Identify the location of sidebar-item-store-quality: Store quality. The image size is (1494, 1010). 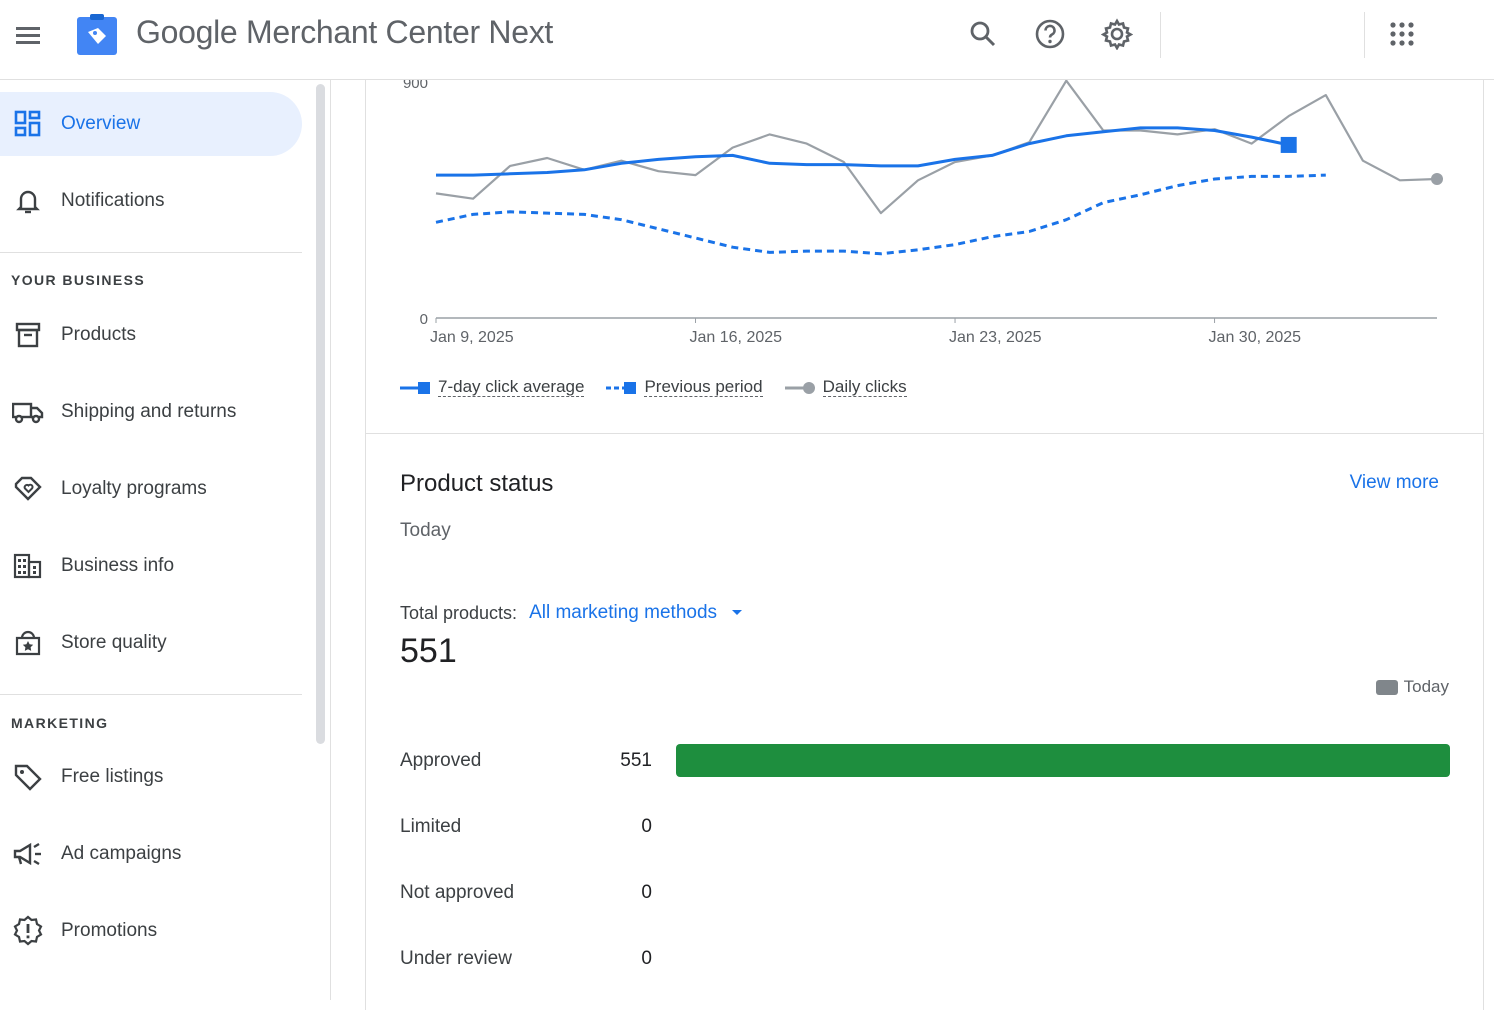
(151, 643).